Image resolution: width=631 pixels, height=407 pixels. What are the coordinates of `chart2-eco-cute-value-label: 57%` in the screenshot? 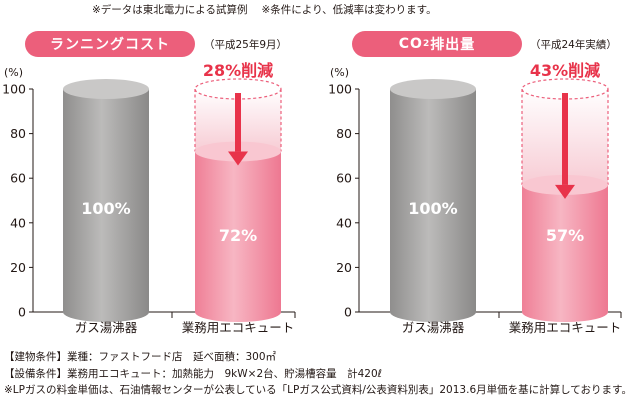 It's located at (565, 235).